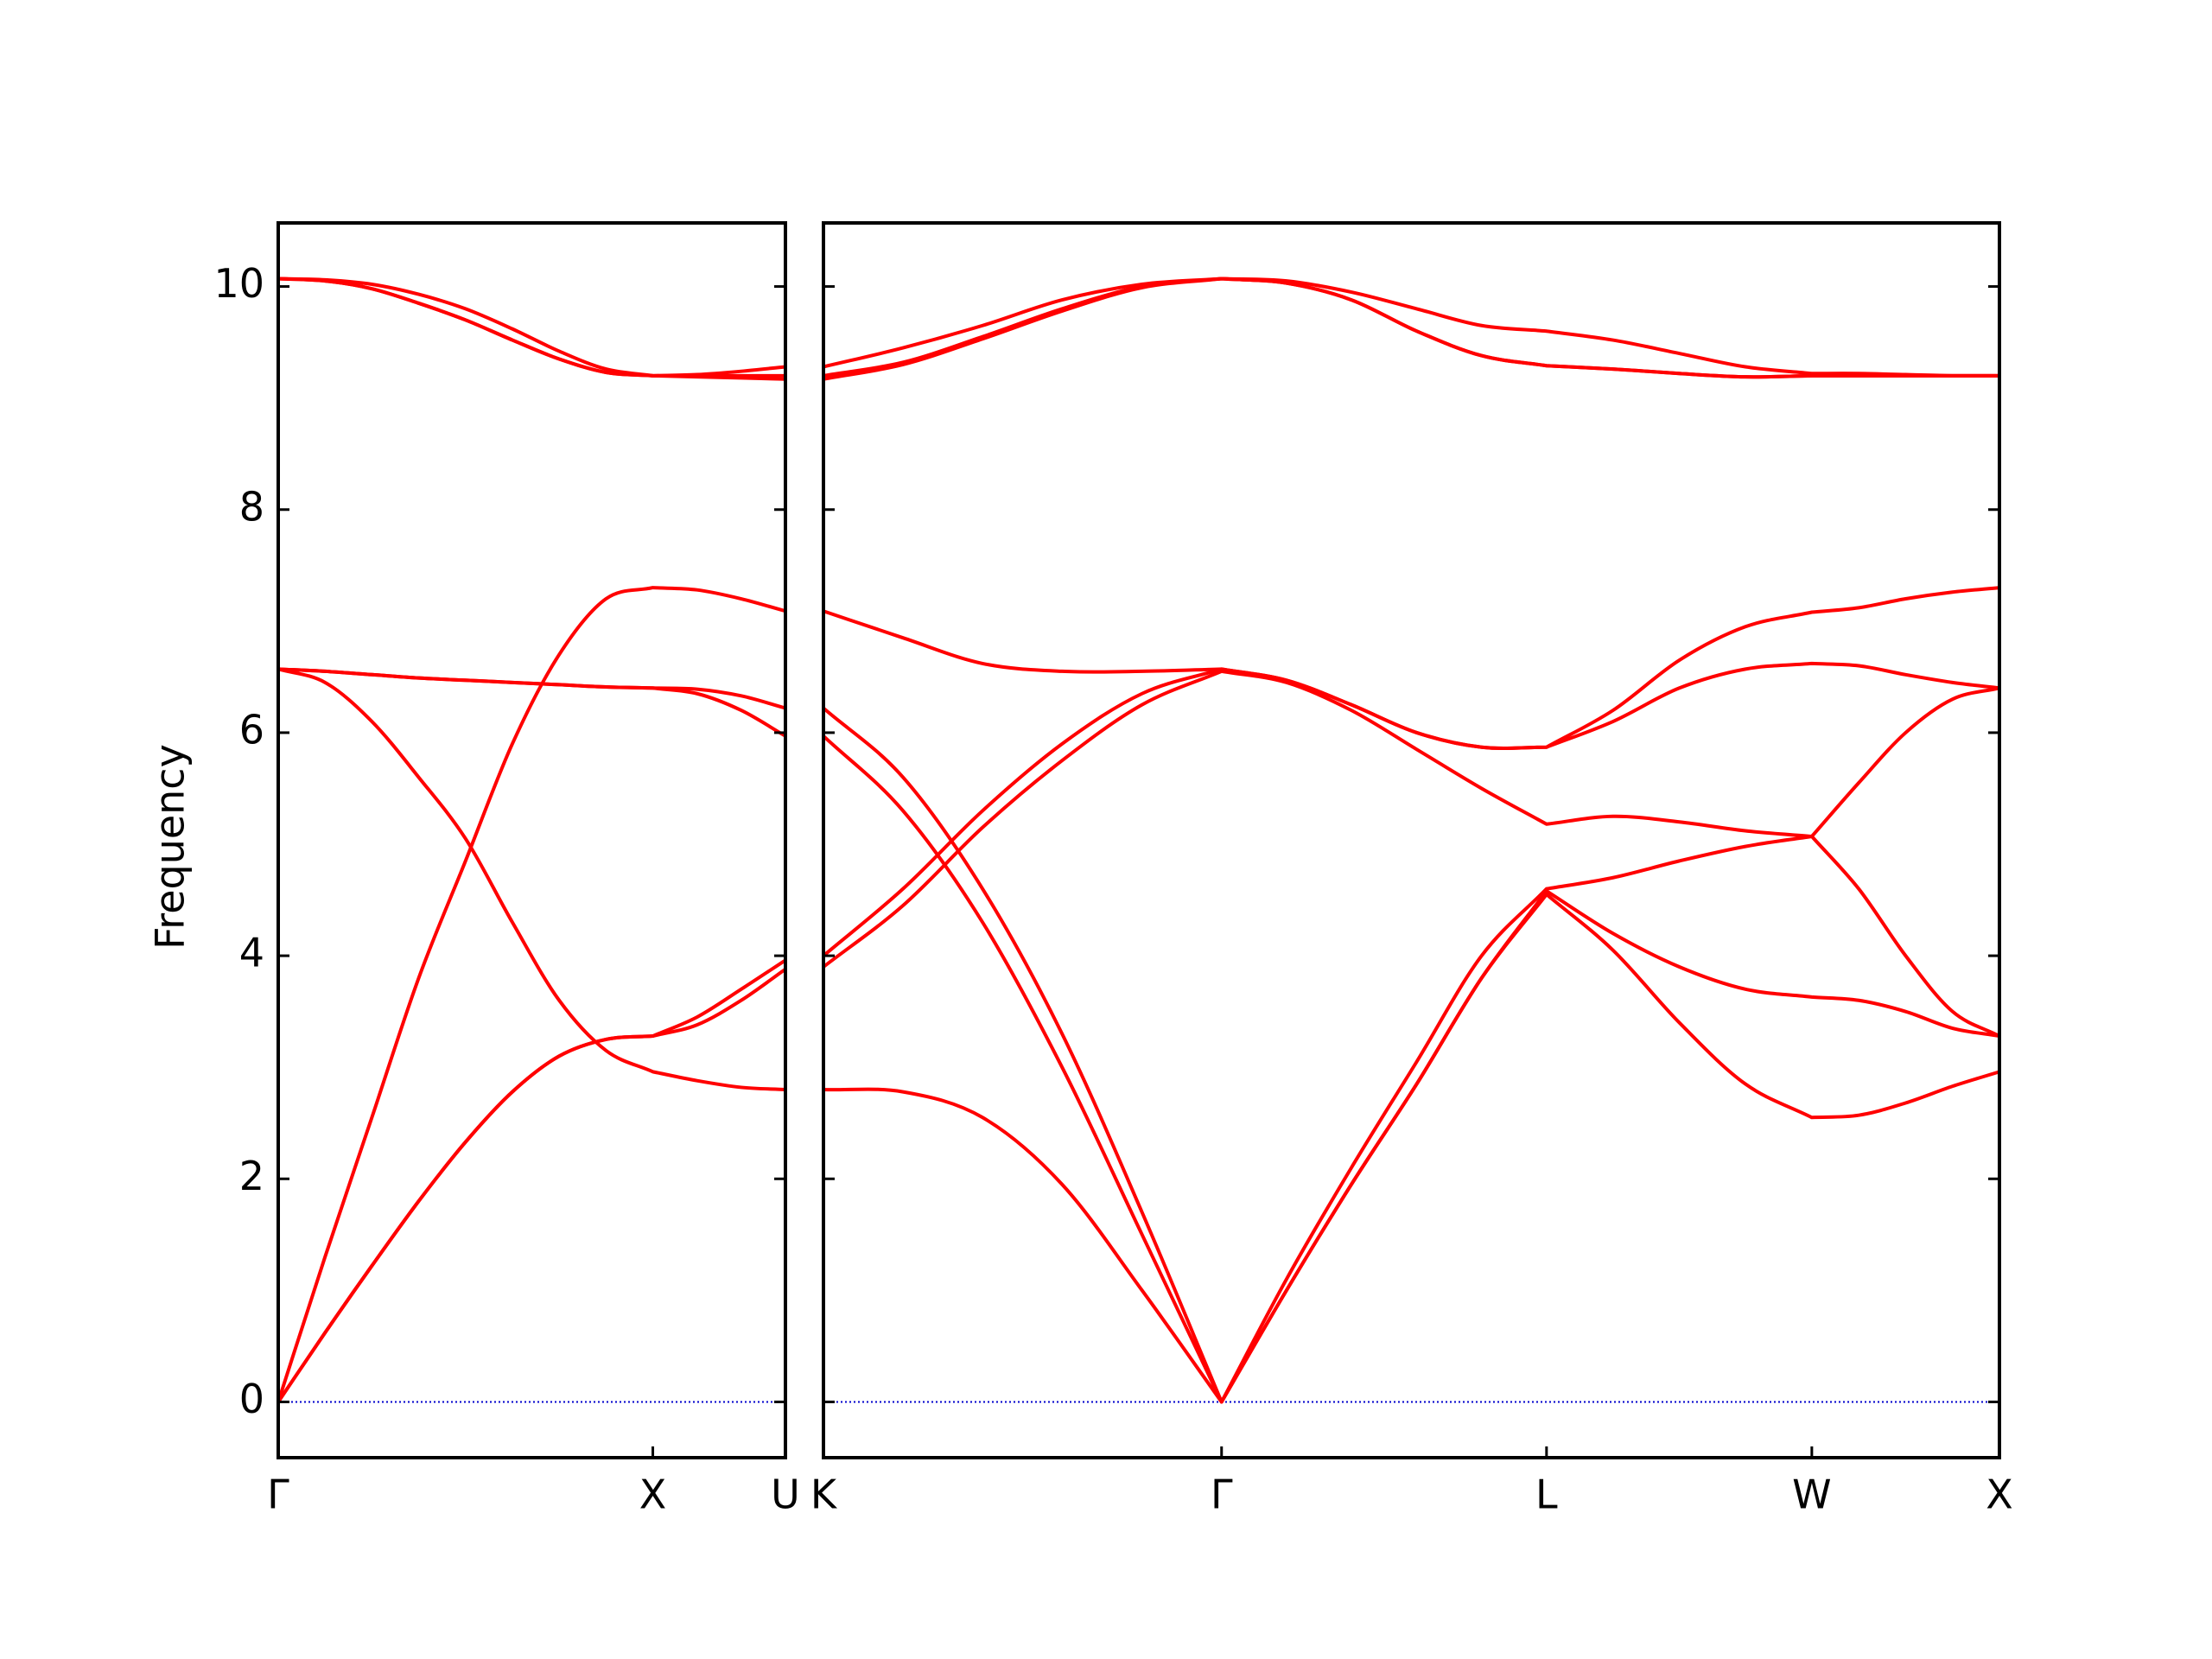  Describe the element at coordinates (1811, 1494) in the screenshot. I see `x-tick-label: W` at that location.